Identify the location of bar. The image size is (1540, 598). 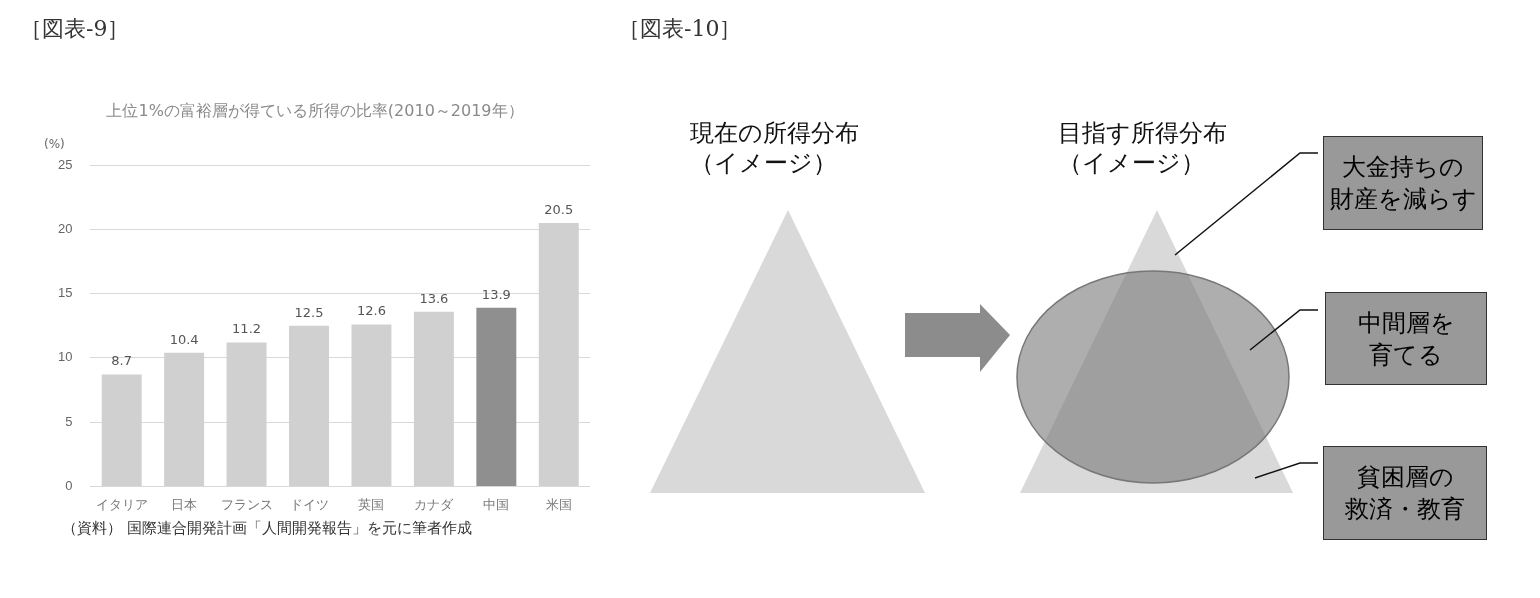
(496, 396).